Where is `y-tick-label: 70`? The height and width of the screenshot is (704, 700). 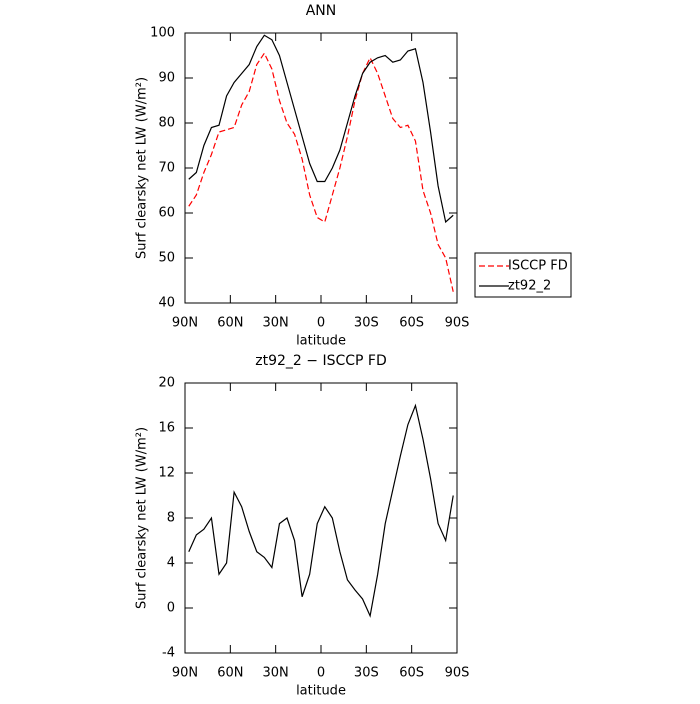 y-tick-label: 70 is located at coordinates (166, 168).